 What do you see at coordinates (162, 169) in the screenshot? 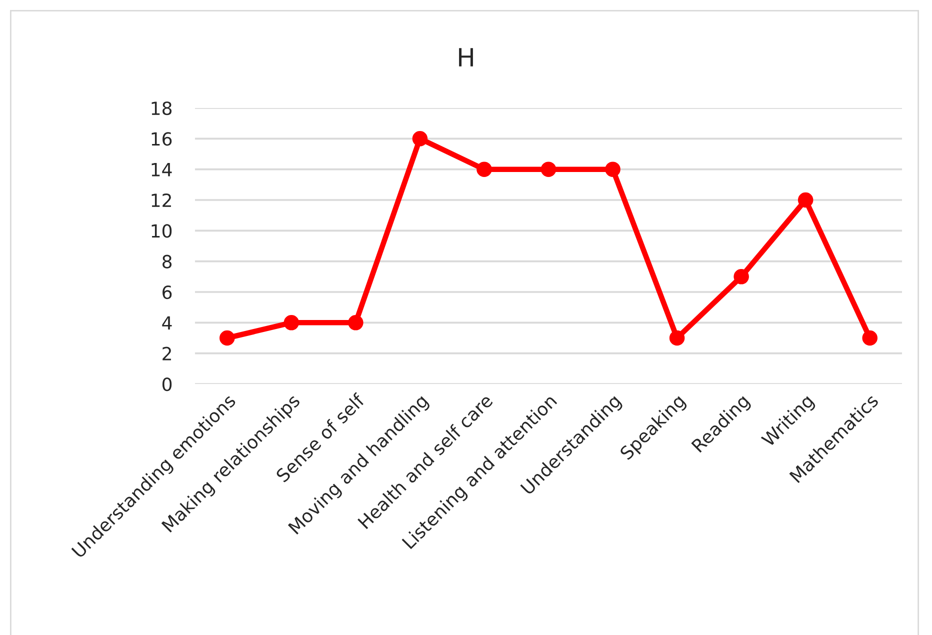
I see `y-tick-label: 14` at bounding box center [162, 169].